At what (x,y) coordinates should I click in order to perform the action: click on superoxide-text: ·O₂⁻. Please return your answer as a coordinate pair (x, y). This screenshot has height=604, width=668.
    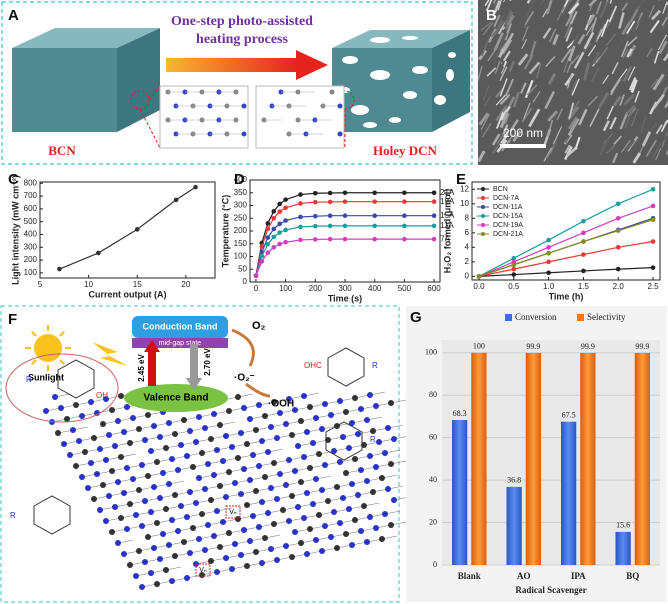
    Looking at the image, I should click on (244, 378).